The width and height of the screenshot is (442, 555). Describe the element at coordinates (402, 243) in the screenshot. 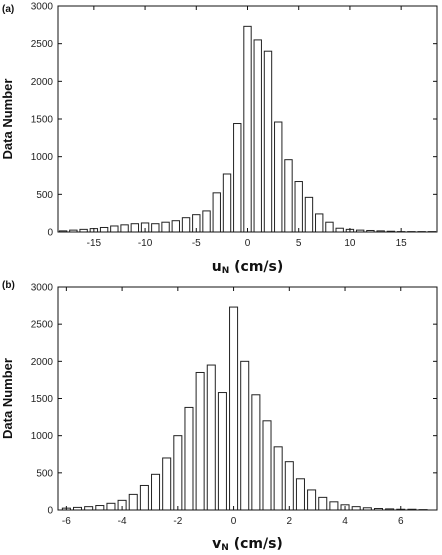

I see `chart-a-xtick-label: 15` at that location.